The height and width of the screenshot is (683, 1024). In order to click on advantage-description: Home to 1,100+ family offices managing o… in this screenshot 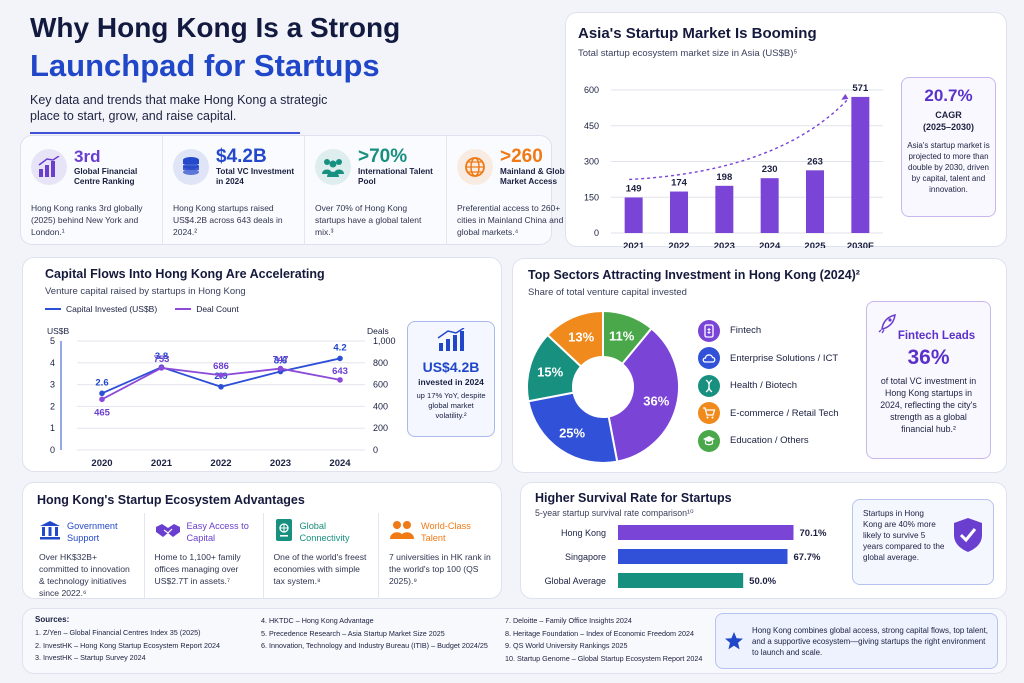, I will do `click(197, 569)`.